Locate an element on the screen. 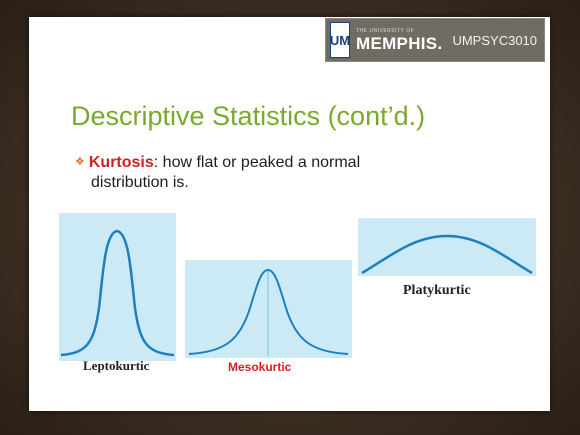  mesokurtic-label: Mesokurtic is located at coordinates (260, 367).